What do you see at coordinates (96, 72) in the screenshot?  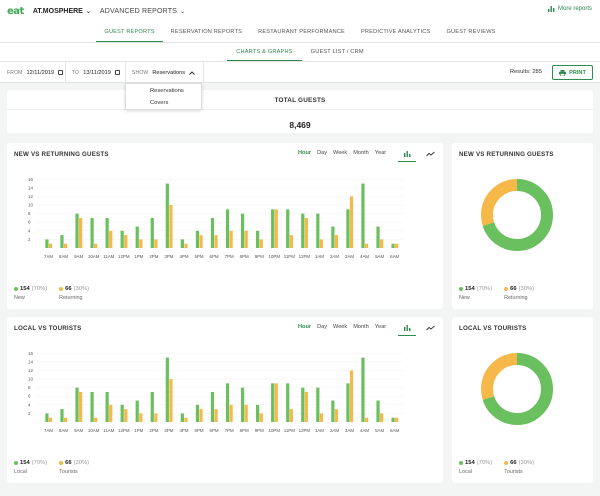 I see `to-date-filter: TO 13/11/2019` at bounding box center [96, 72].